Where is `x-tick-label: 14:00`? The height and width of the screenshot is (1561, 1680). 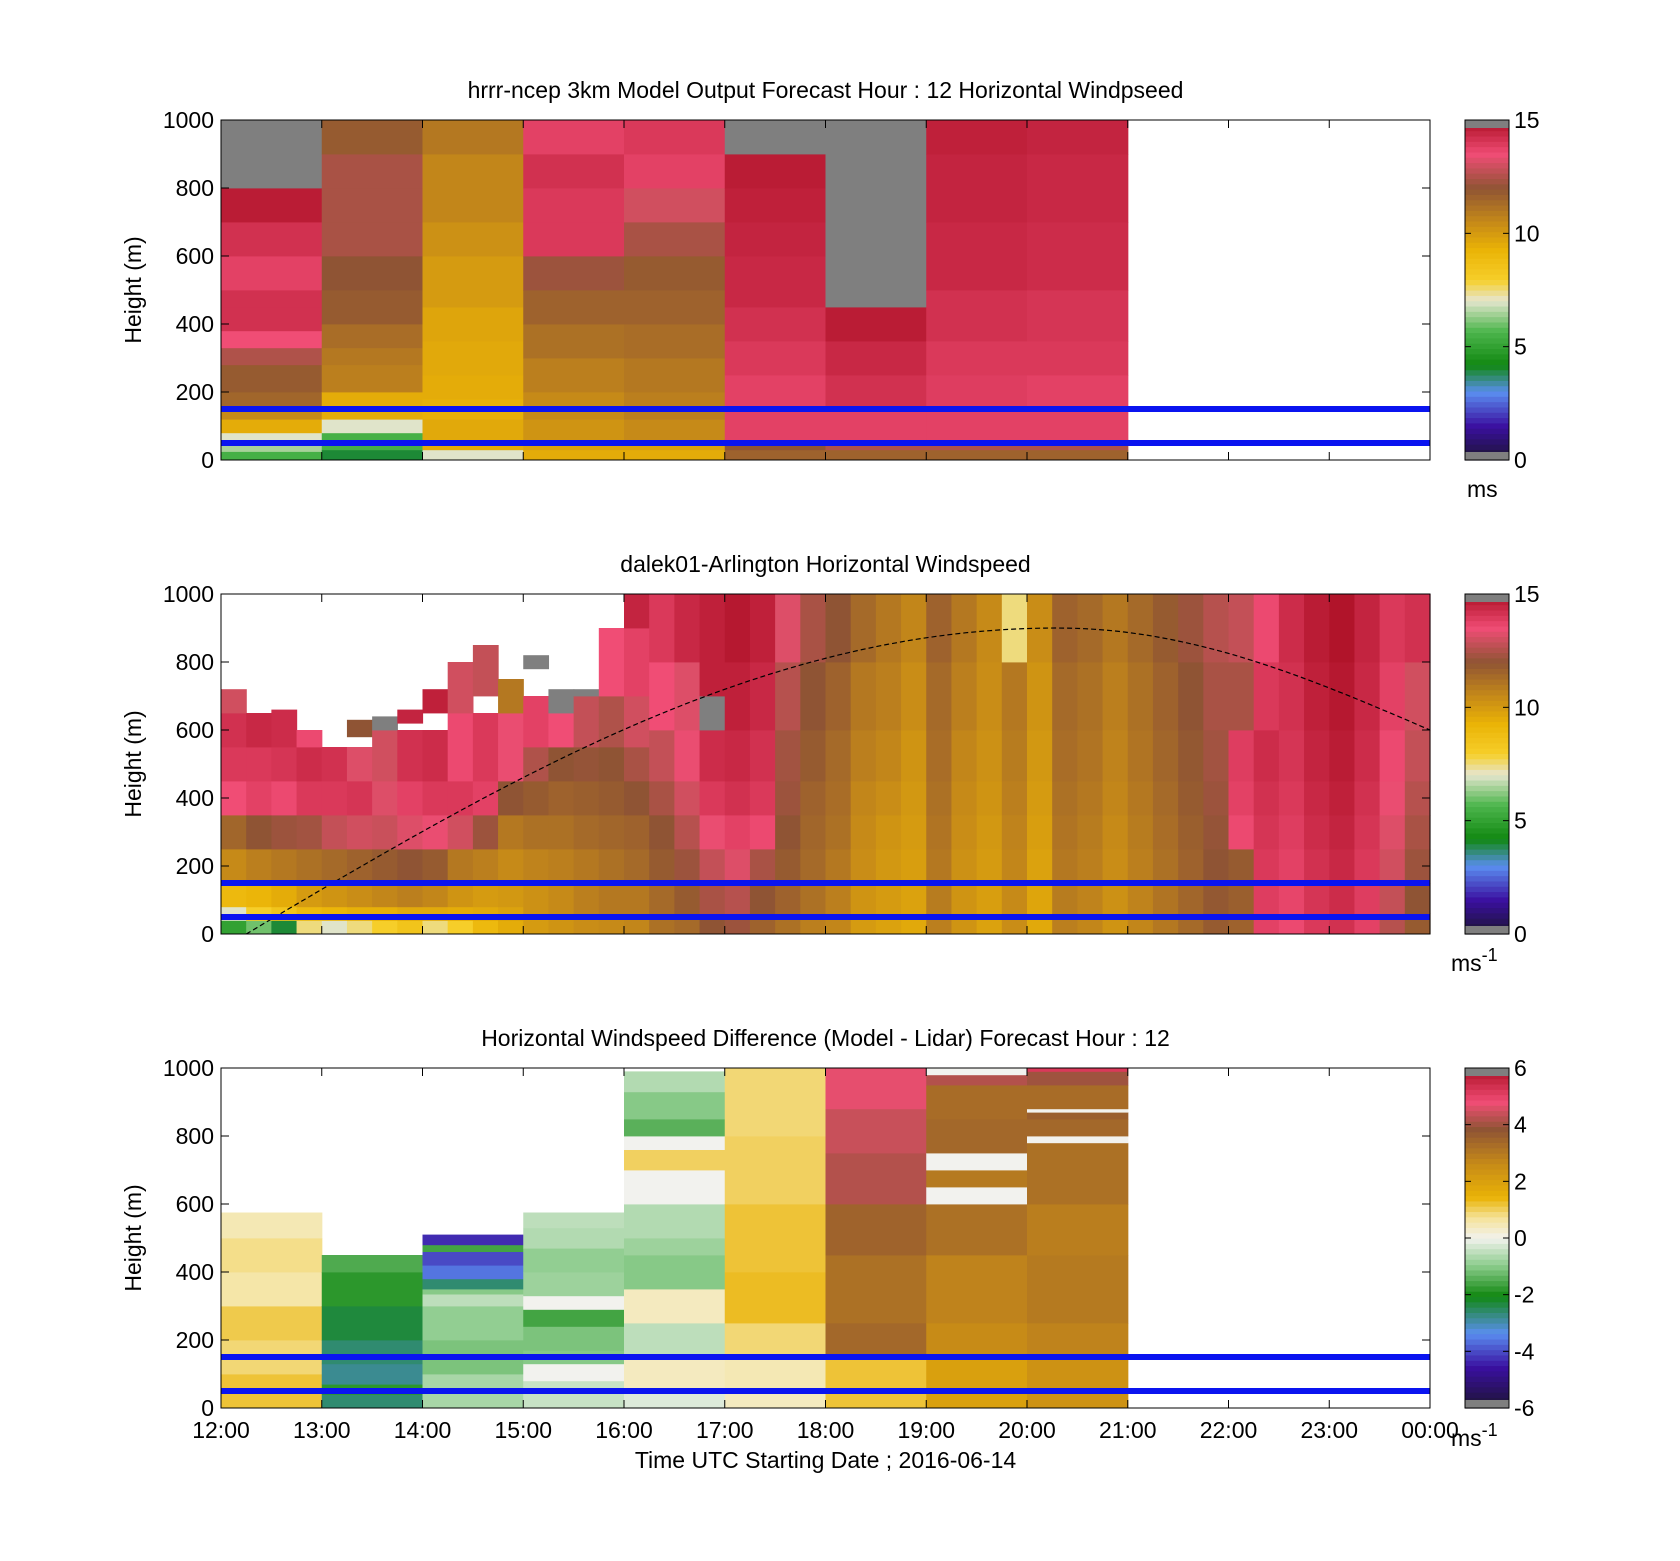 x-tick-label: 14:00 is located at coordinates (423, 1430).